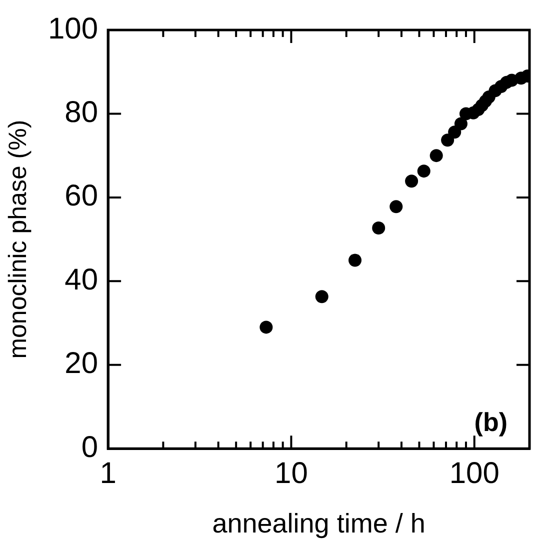 The image size is (536, 545). I want to click on y-tick-label: 20, so click(81, 363).